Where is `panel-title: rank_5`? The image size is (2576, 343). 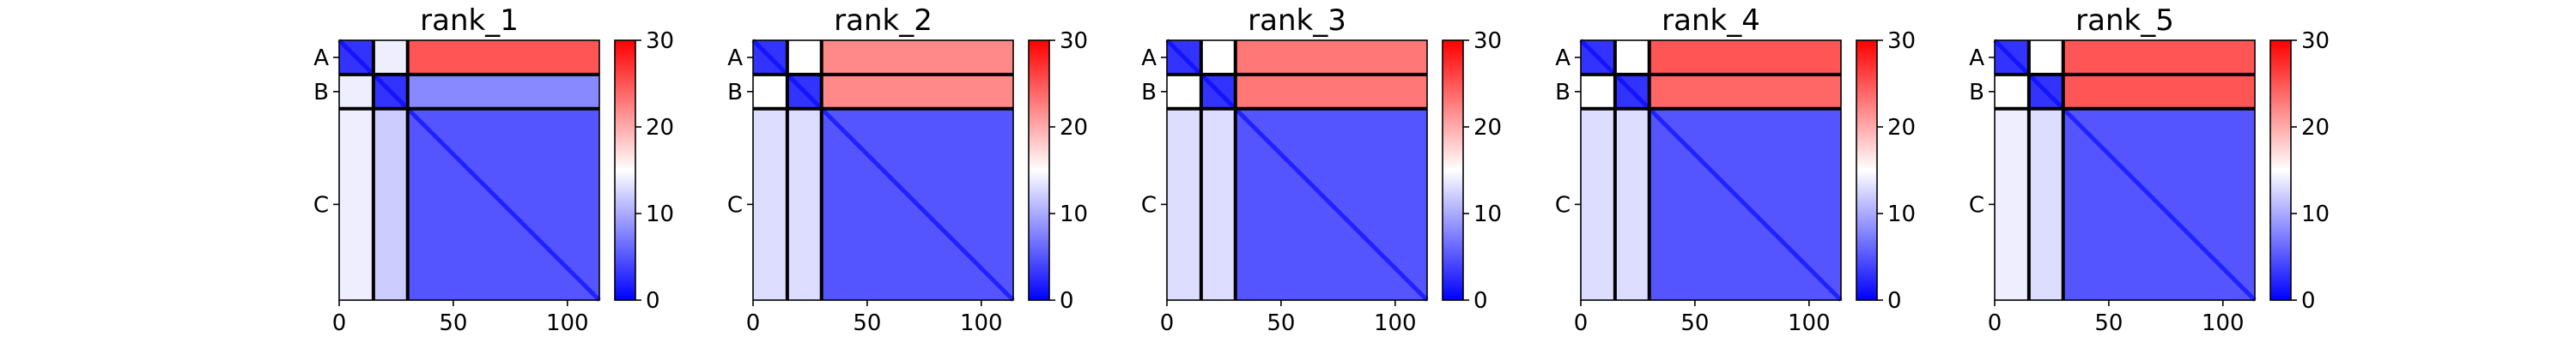
panel-title: rank_5 is located at coordinates (2124, 20).